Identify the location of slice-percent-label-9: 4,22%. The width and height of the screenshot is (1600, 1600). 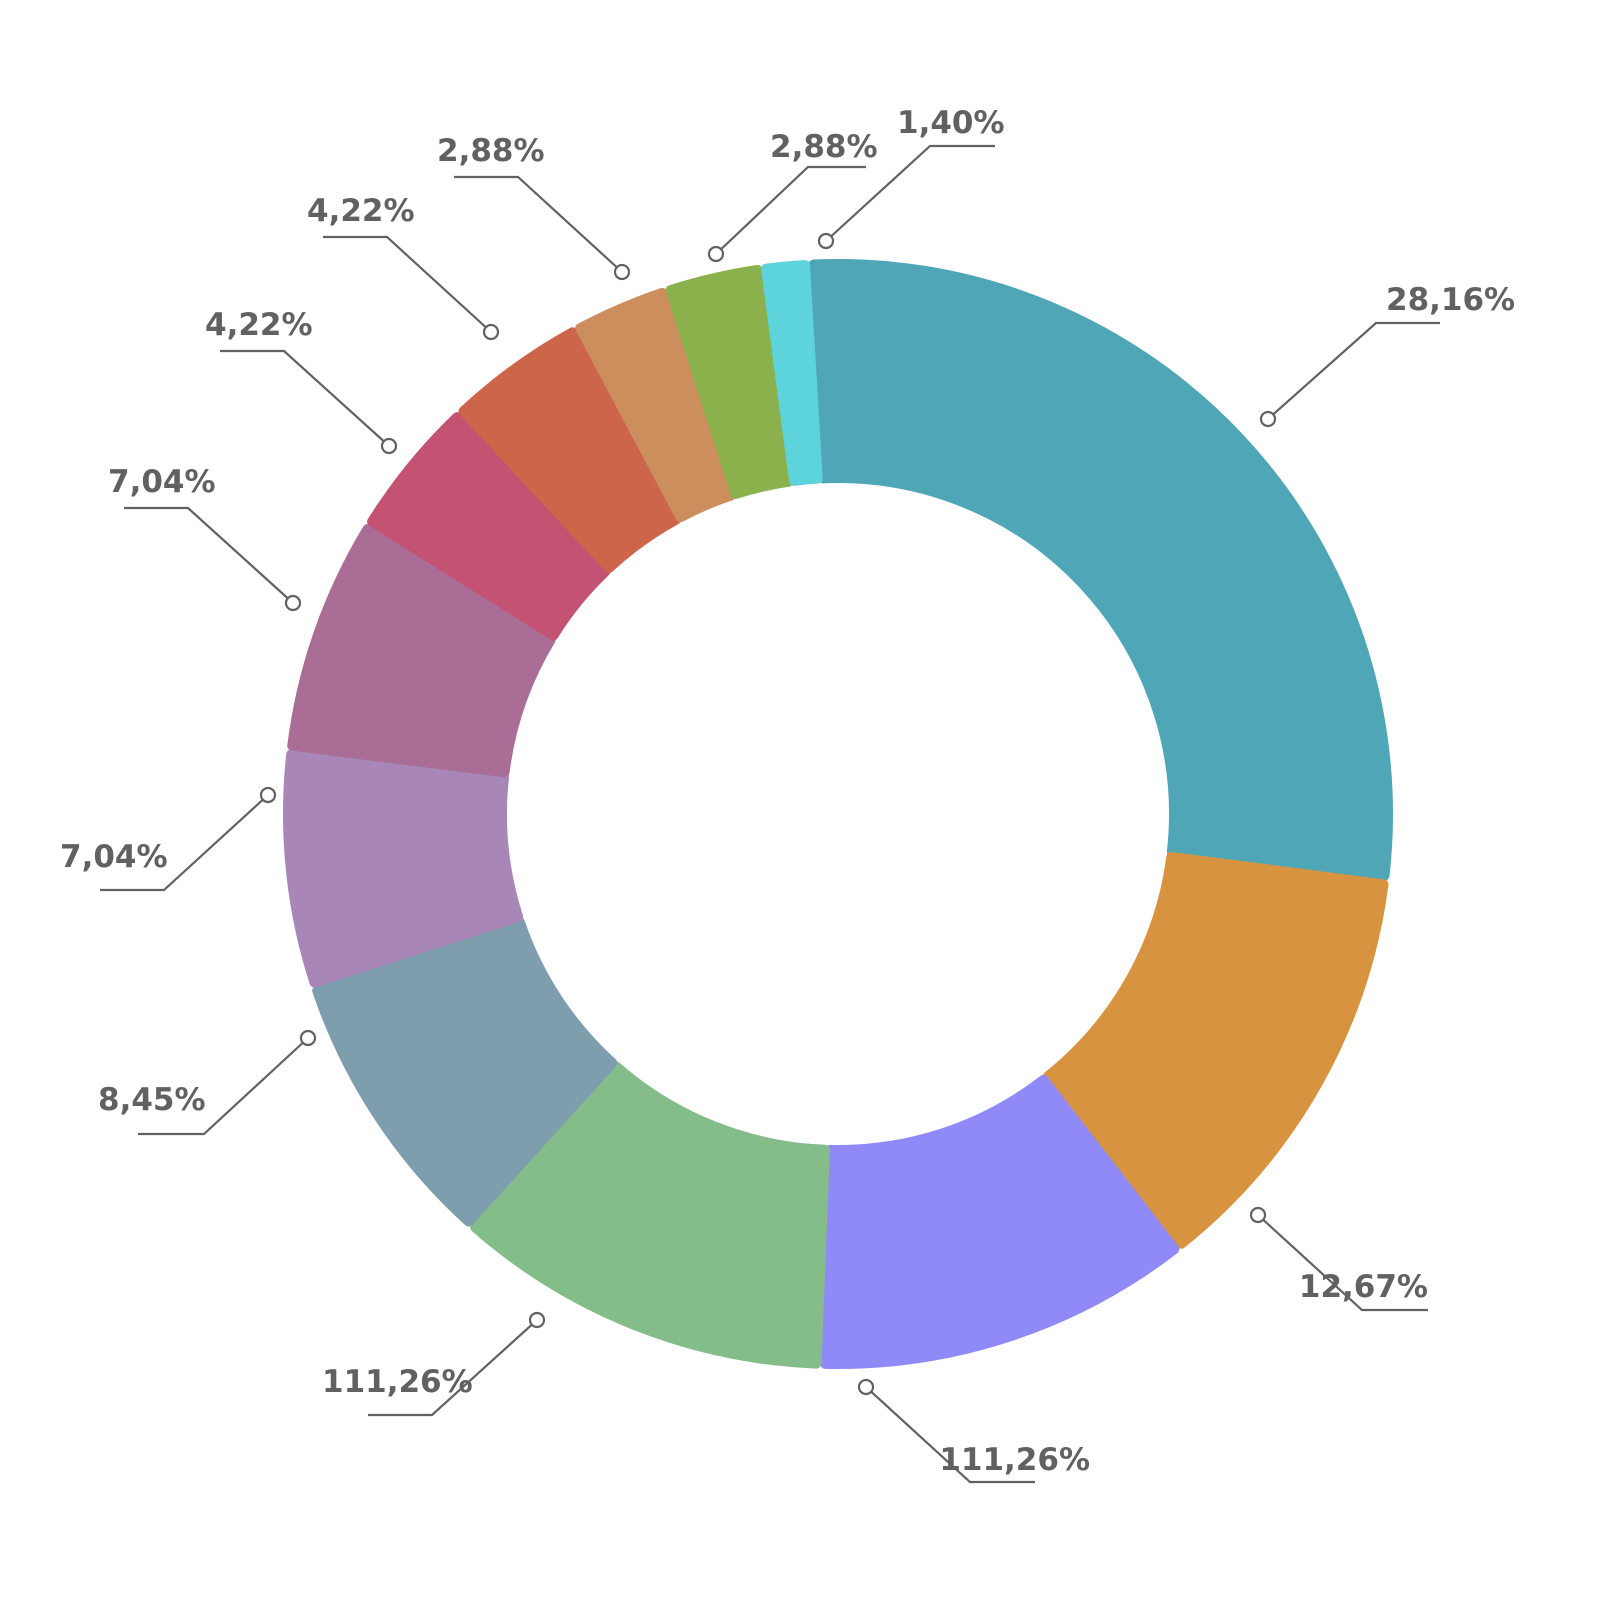
(361, 211).